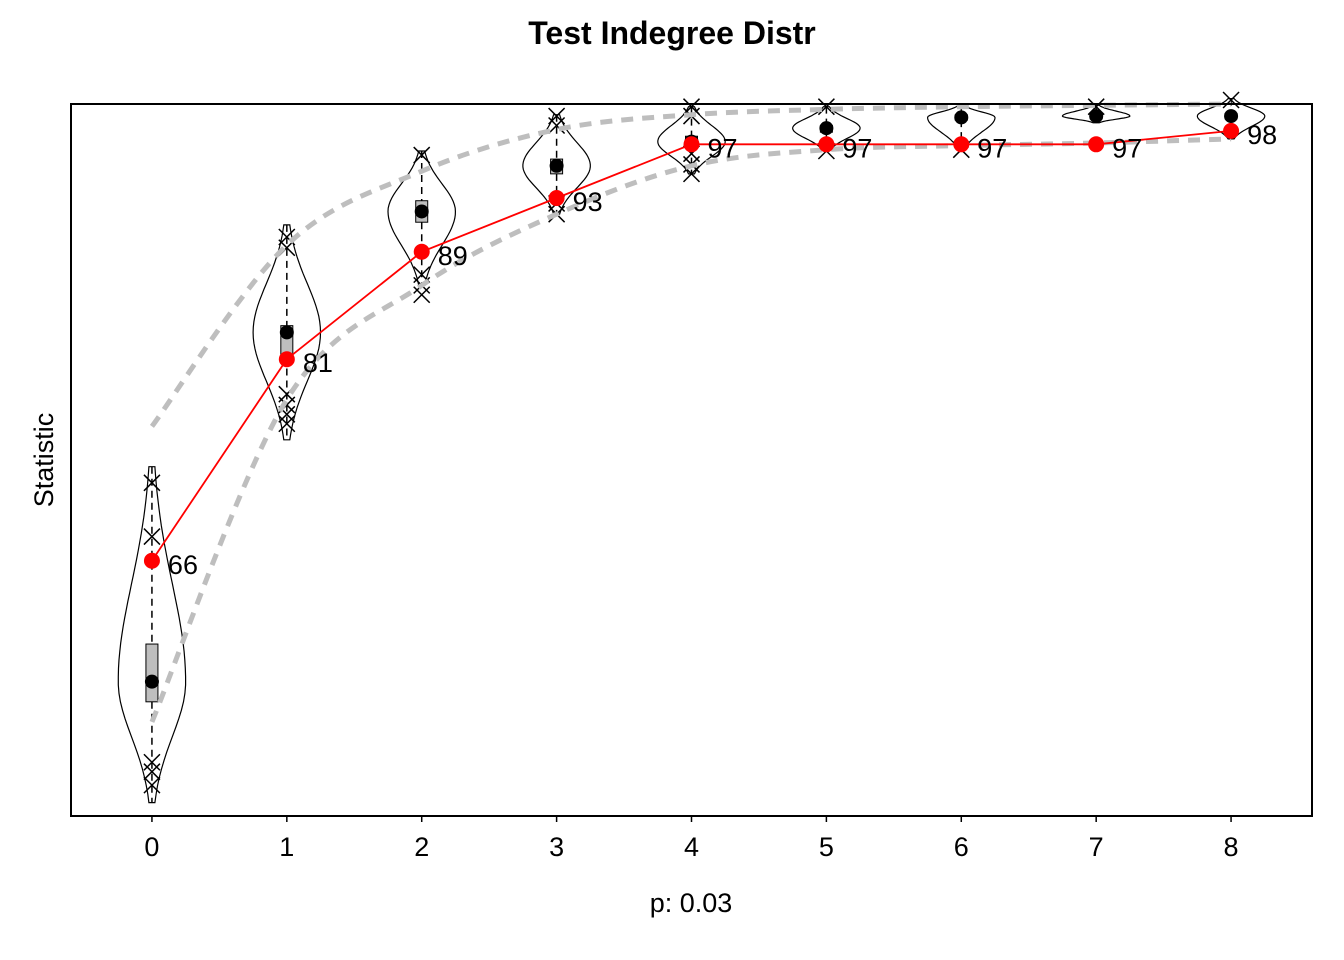  I want to click on x-tick-label-4: 4, so click(691, 847).